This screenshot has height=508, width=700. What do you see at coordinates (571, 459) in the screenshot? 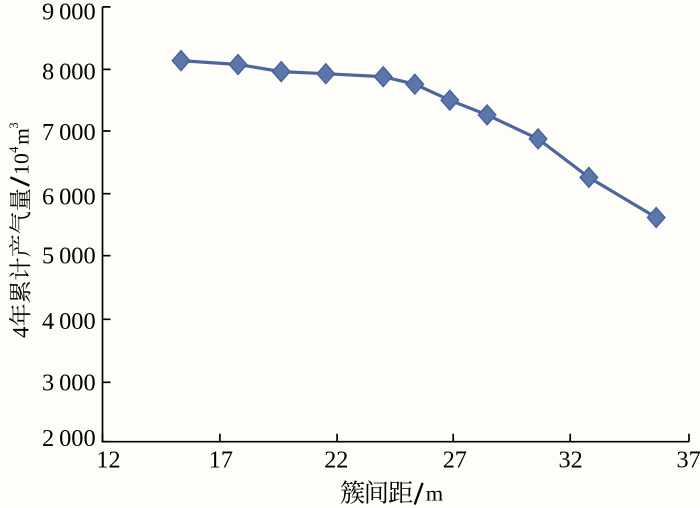
I see `svg-text: 32` at bounding box center [571, 459].